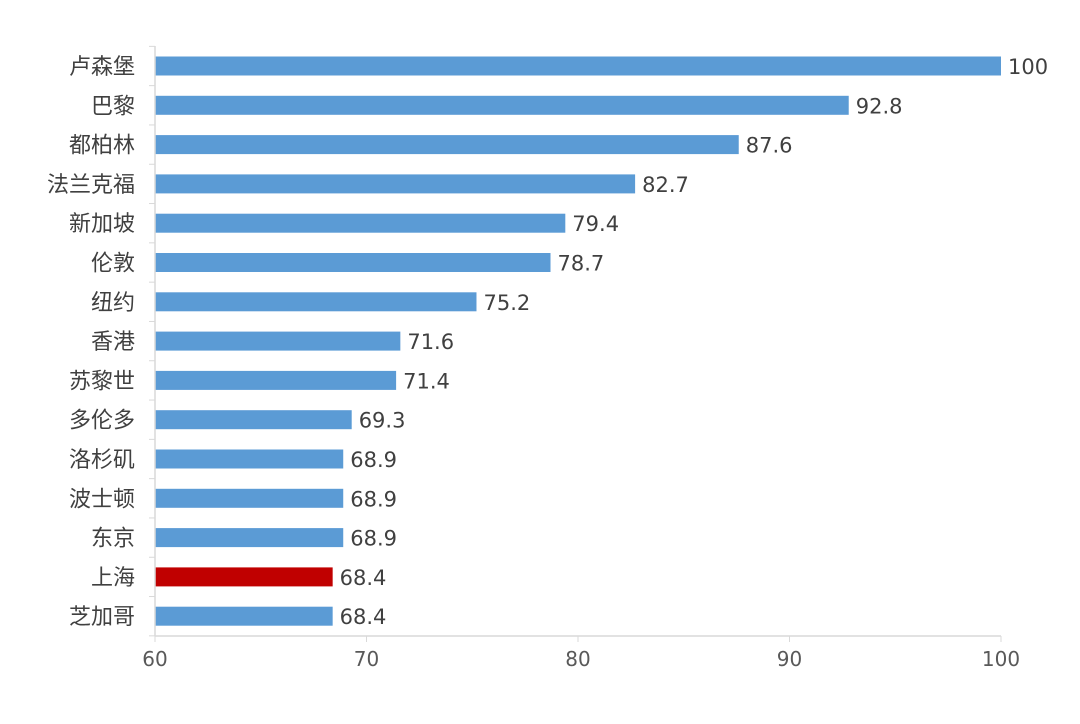 Image resolution: width=1080 pixels, height=724 pixels. What do you see at coordinates (91, 185) in the screenshot?
I see `category-label: 法兰克福` at bounding box center [91, 185].